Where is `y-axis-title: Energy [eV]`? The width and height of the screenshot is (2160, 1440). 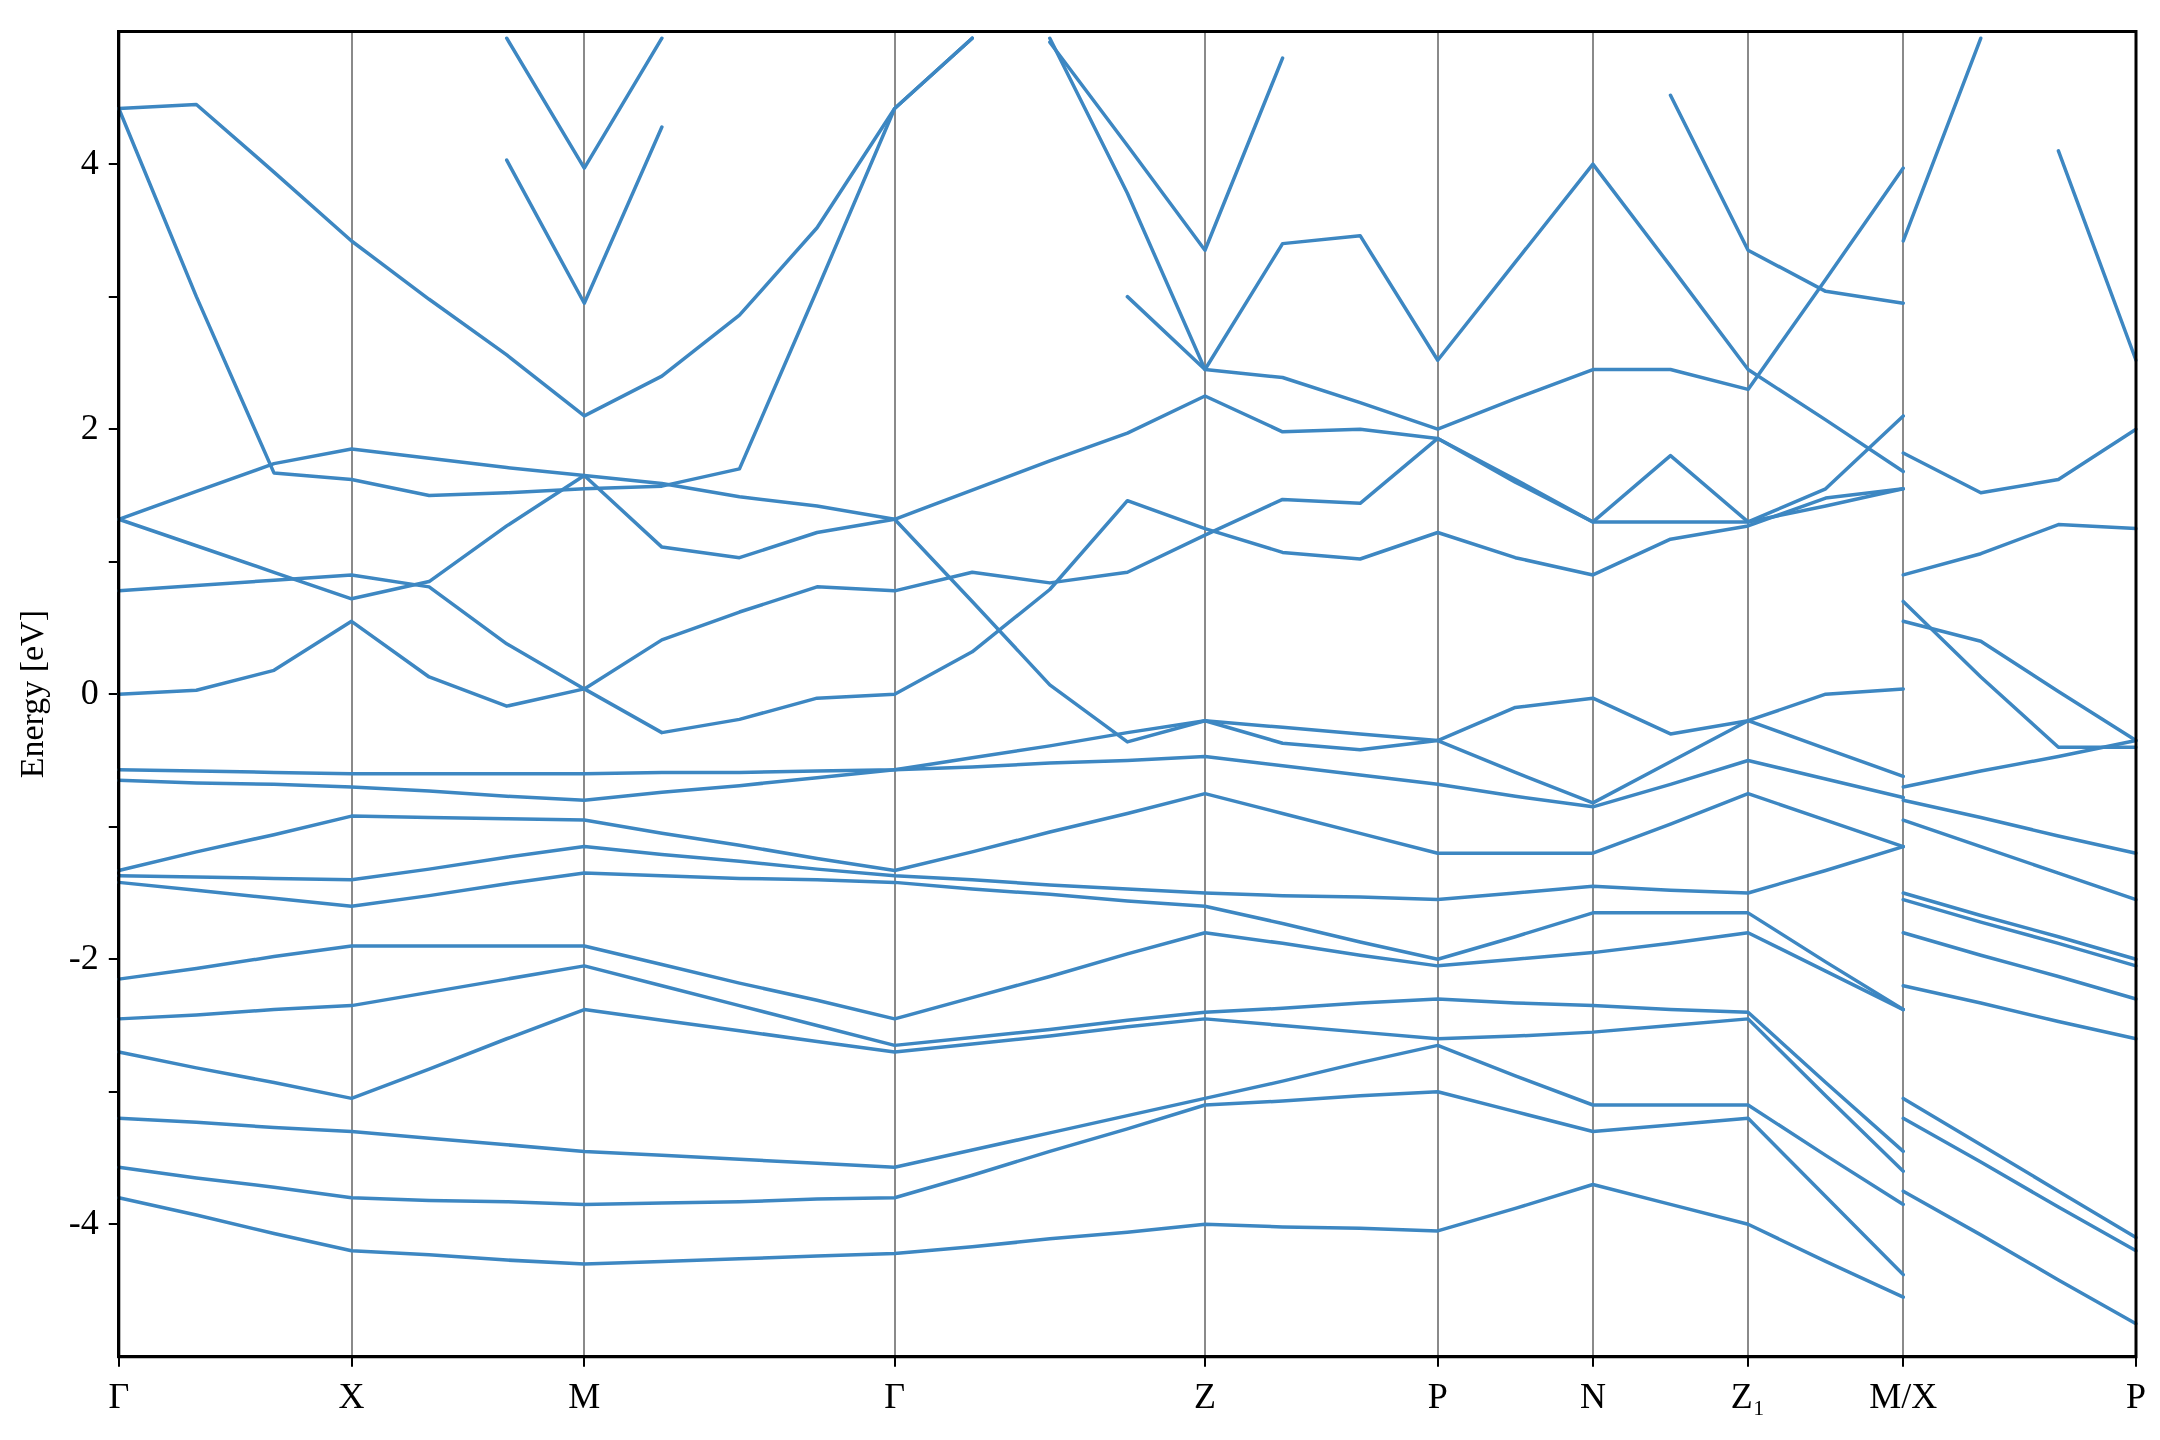
y-axis-title: Energy [eV] is located at coordinates (32, 694).